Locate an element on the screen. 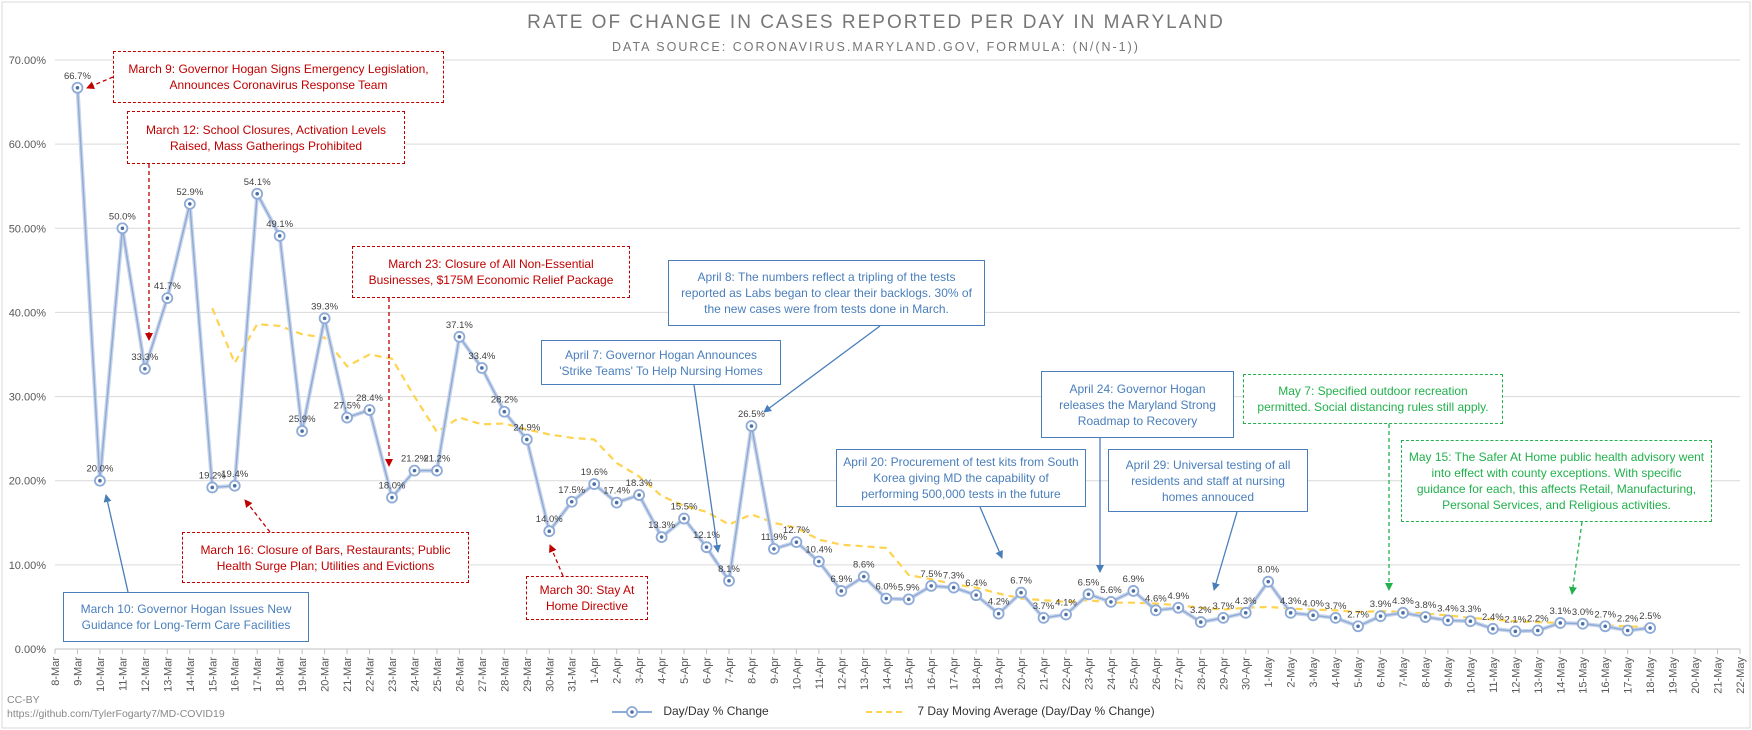  arrow-mar10 is located at coordinates (116, 543).